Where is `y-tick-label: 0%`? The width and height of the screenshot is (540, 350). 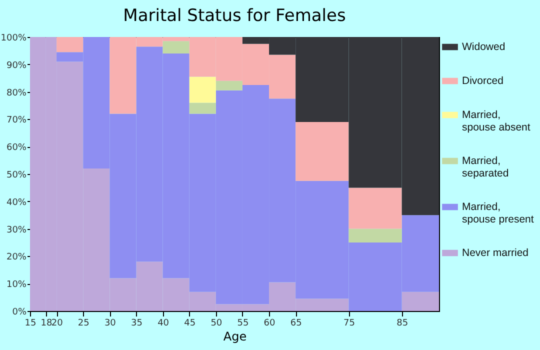 y-tick-label: 0% is located at coordinates (19, 313).